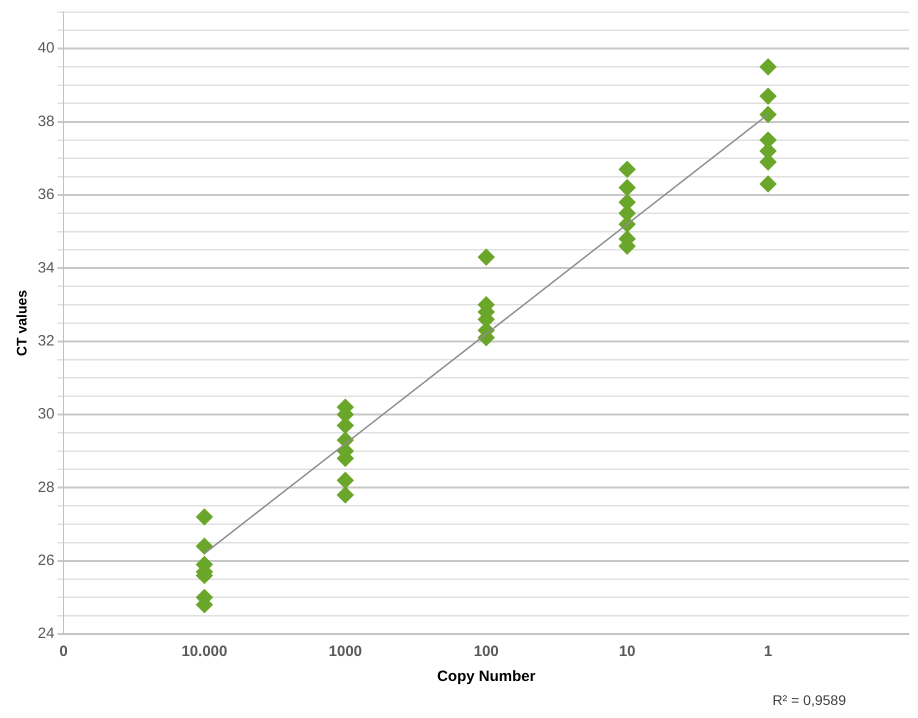  What do you see at coordinates (46, 48) in the screenshot?
I see `y-tick-label: 40` at bounding box center [46, 48].